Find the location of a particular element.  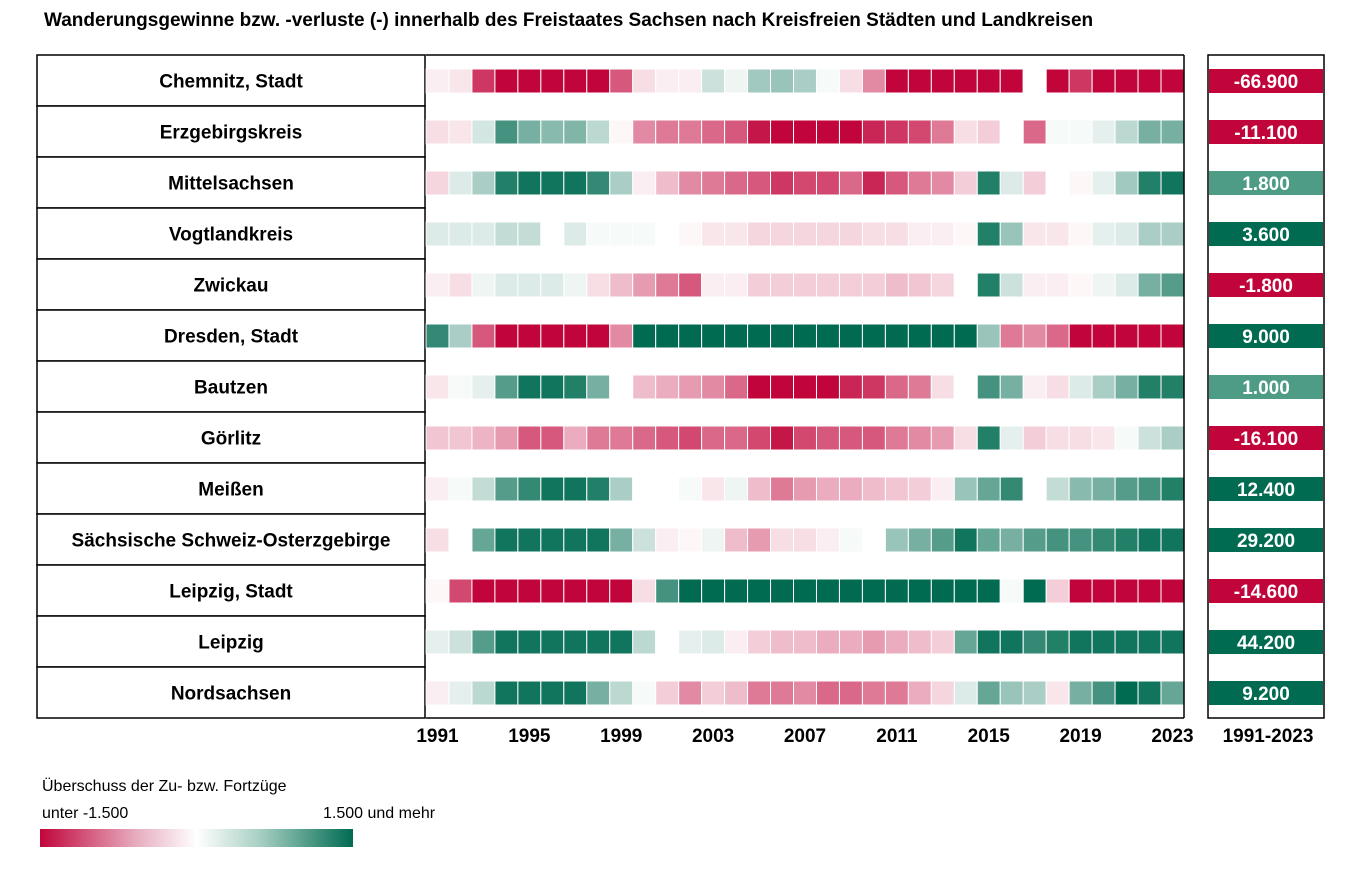

legend-color-bar is located at coordinates (196, 838).